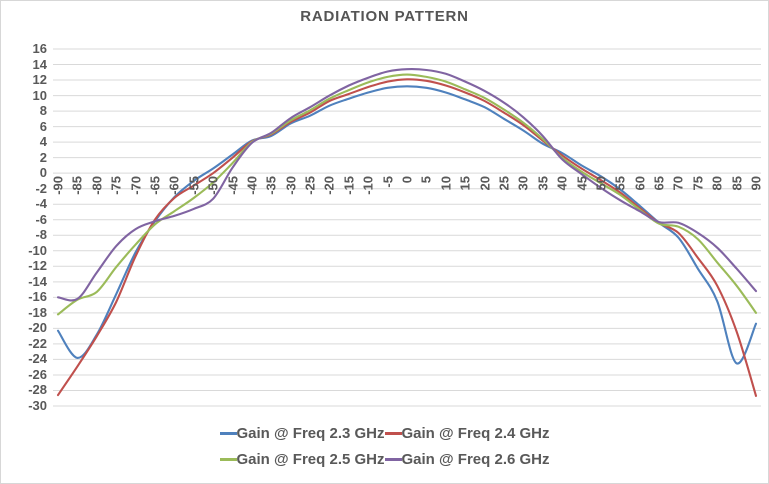 The image size is (769, 484). What do you see at coordinates (232, 185) in the screenshot?
I see `x-axis-tick-label: -45` at bounding box center [232, 185].